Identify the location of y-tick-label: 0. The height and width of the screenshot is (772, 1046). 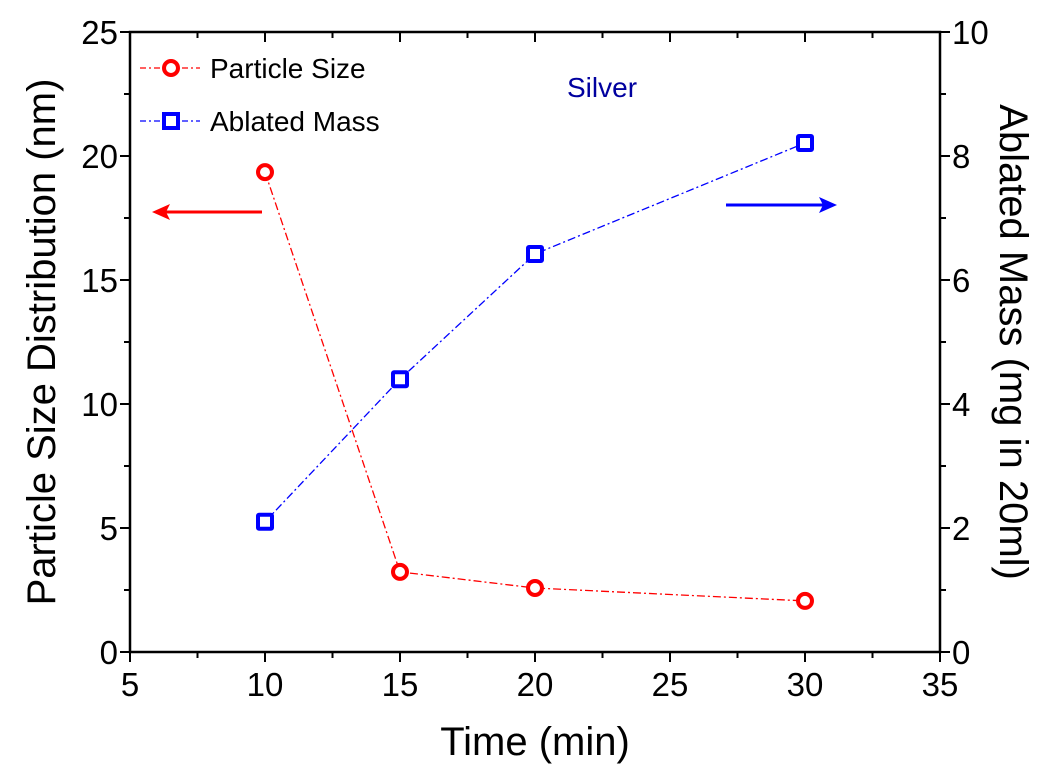
(109, 652).